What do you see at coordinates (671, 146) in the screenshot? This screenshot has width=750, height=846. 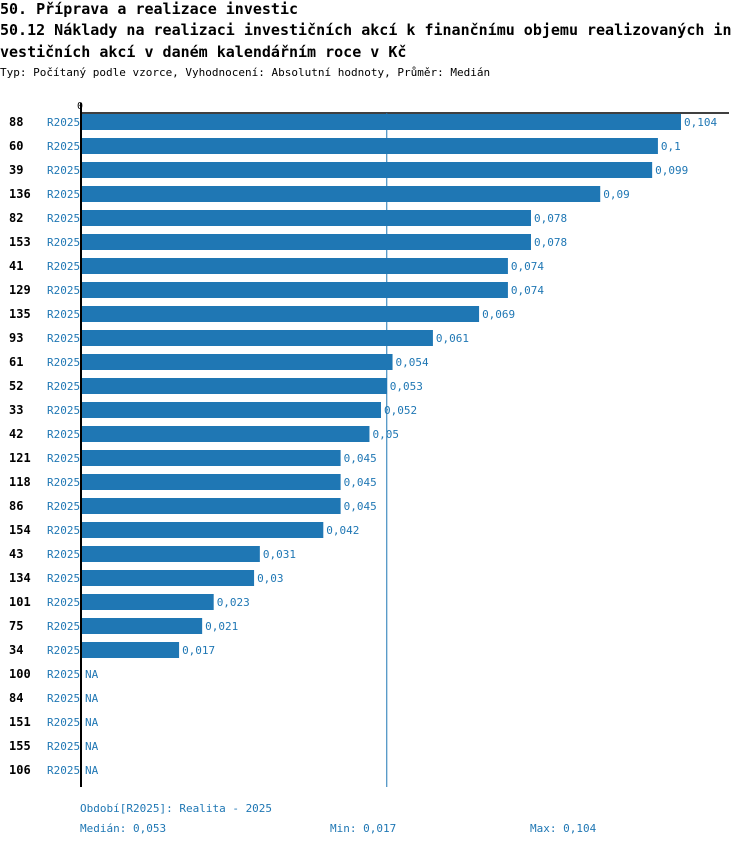 I see `bar-value-label: 0,1` at bounding box center [671, 146].